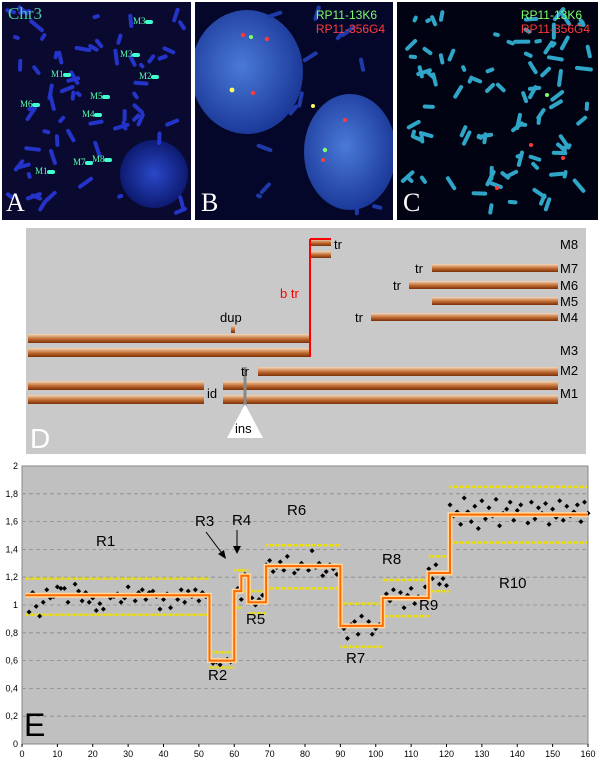 Image resolution: width=600 pixels, height=767 pixels. What do you see at coordinates (88, 114) in the screenshot?
I see `marker-label: M4` at bounding box center [88, 114].